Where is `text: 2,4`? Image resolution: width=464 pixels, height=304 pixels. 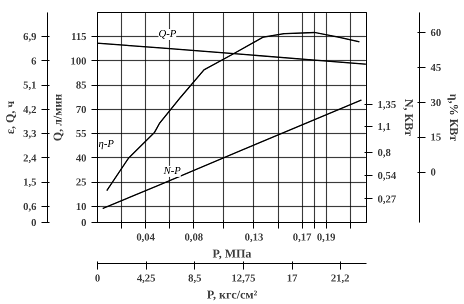 text: 2,4 is located at coordinates (30, 158).